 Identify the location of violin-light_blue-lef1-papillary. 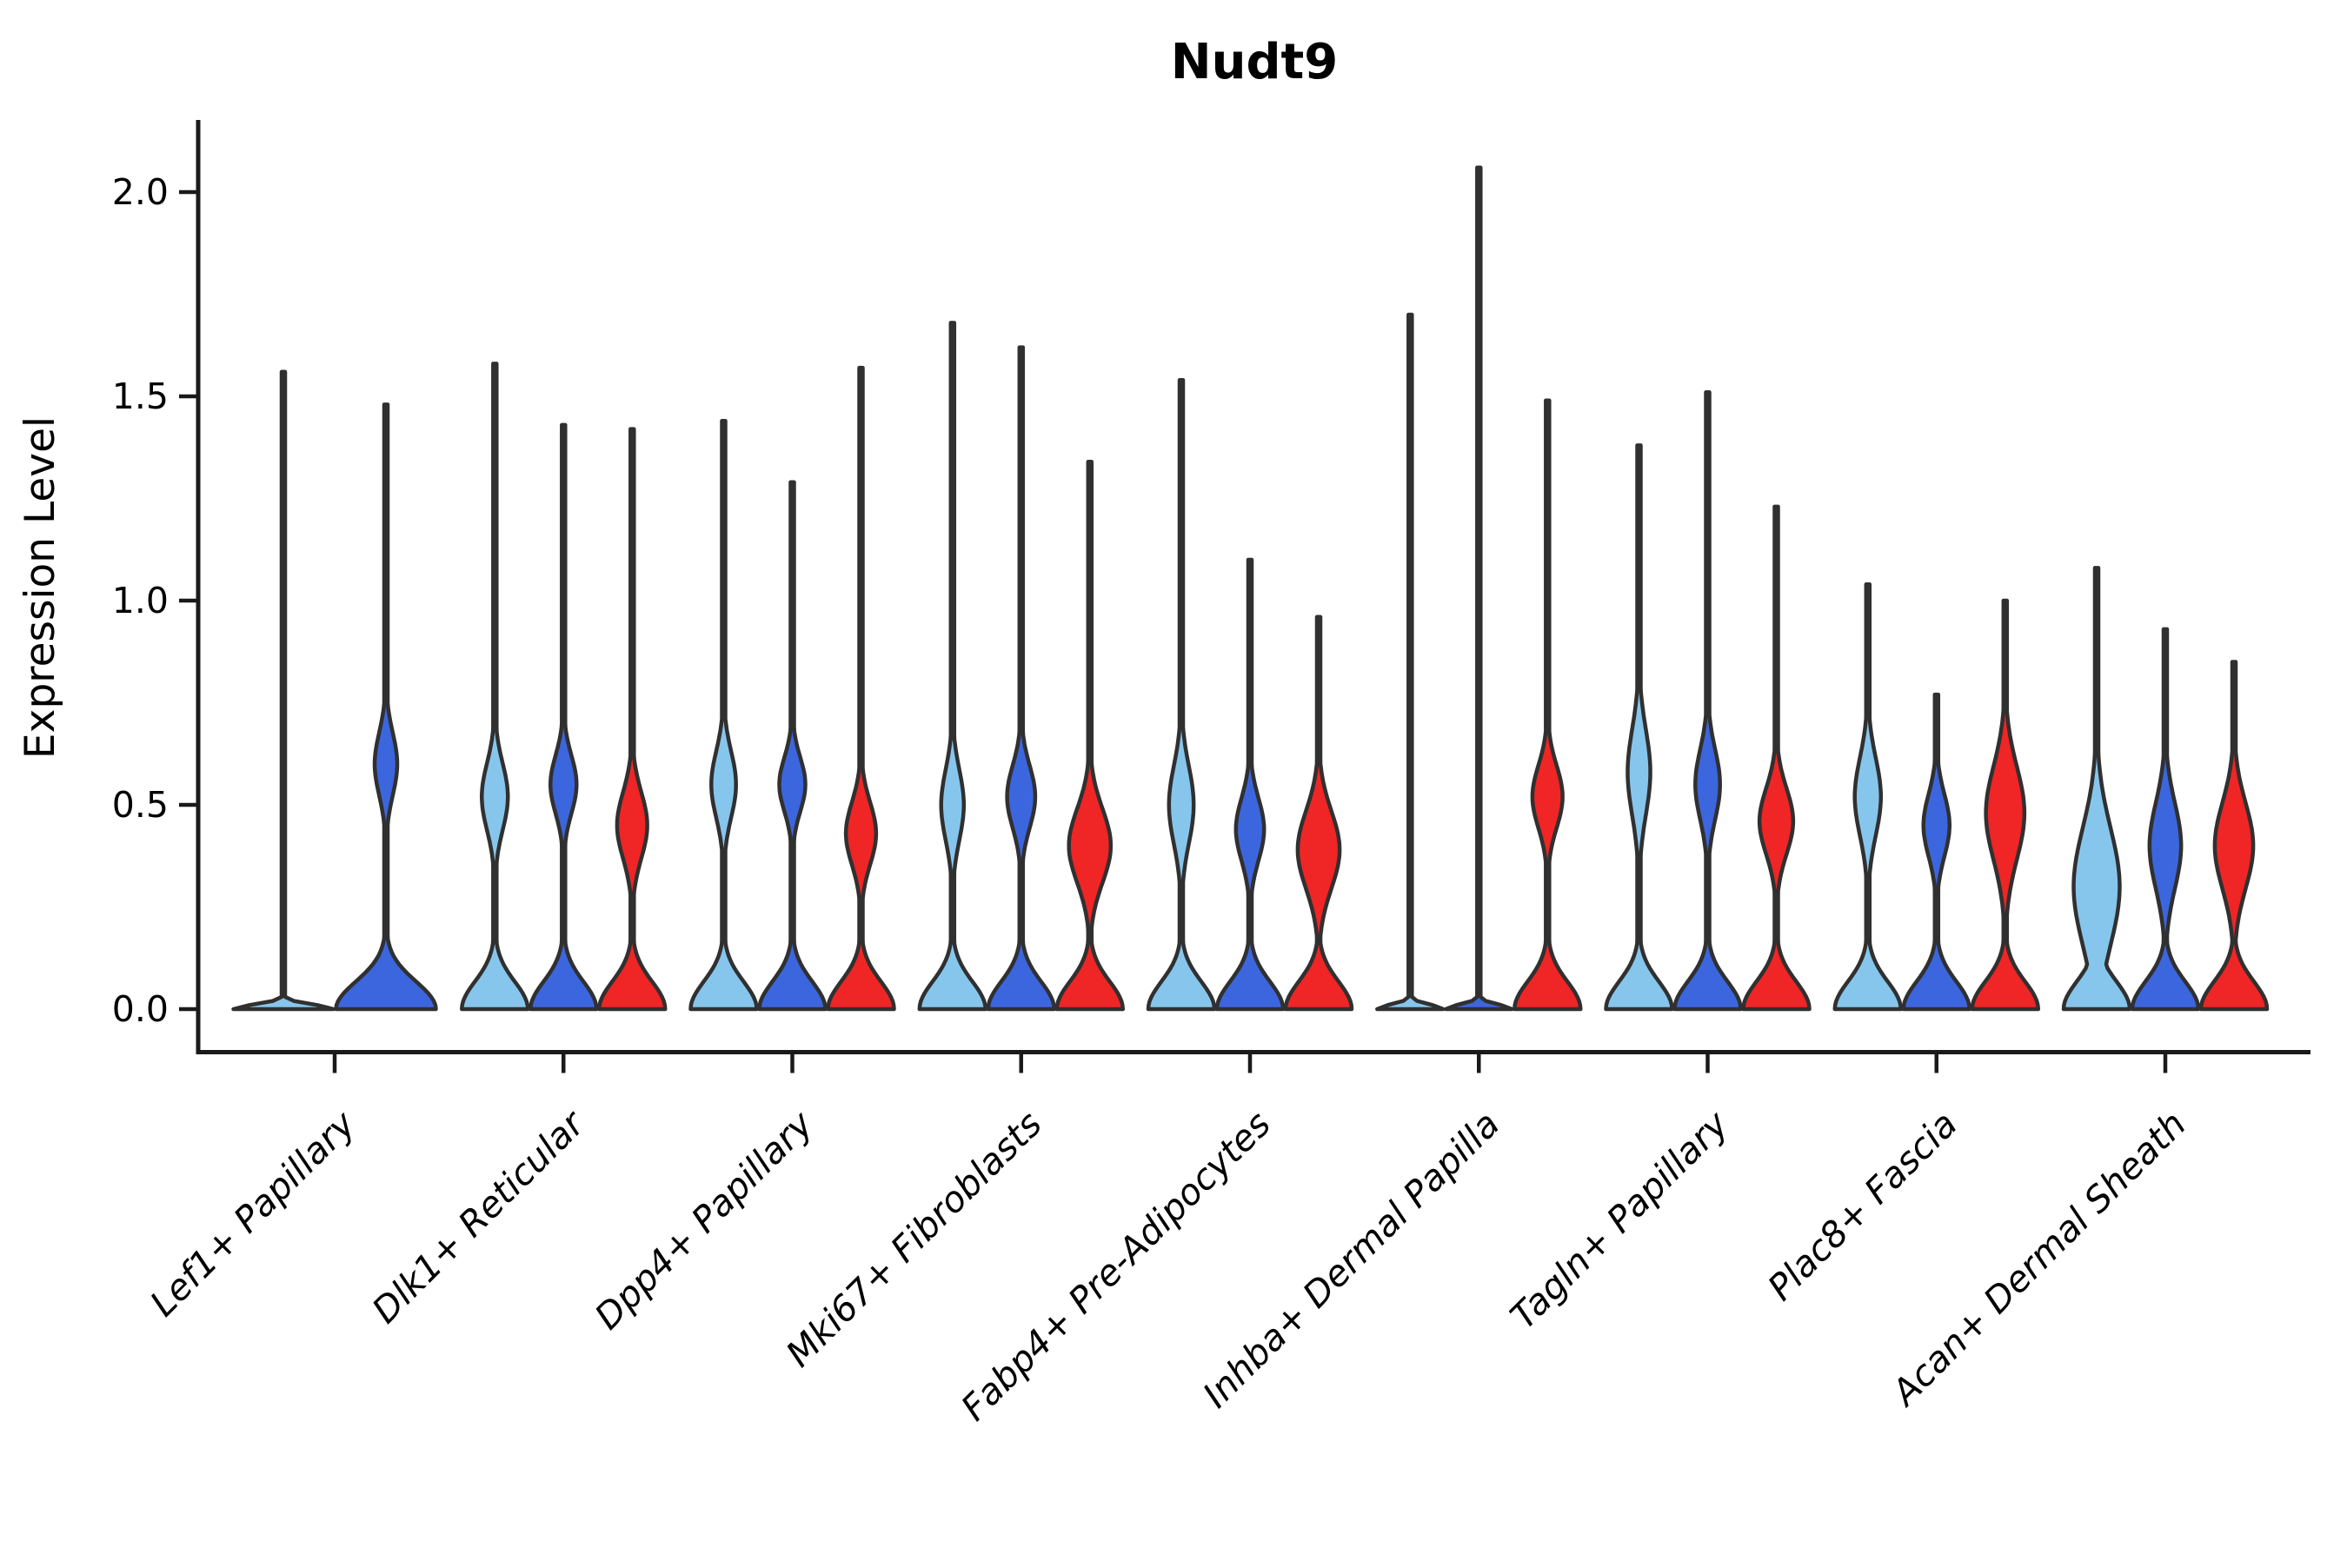
(283, 690).